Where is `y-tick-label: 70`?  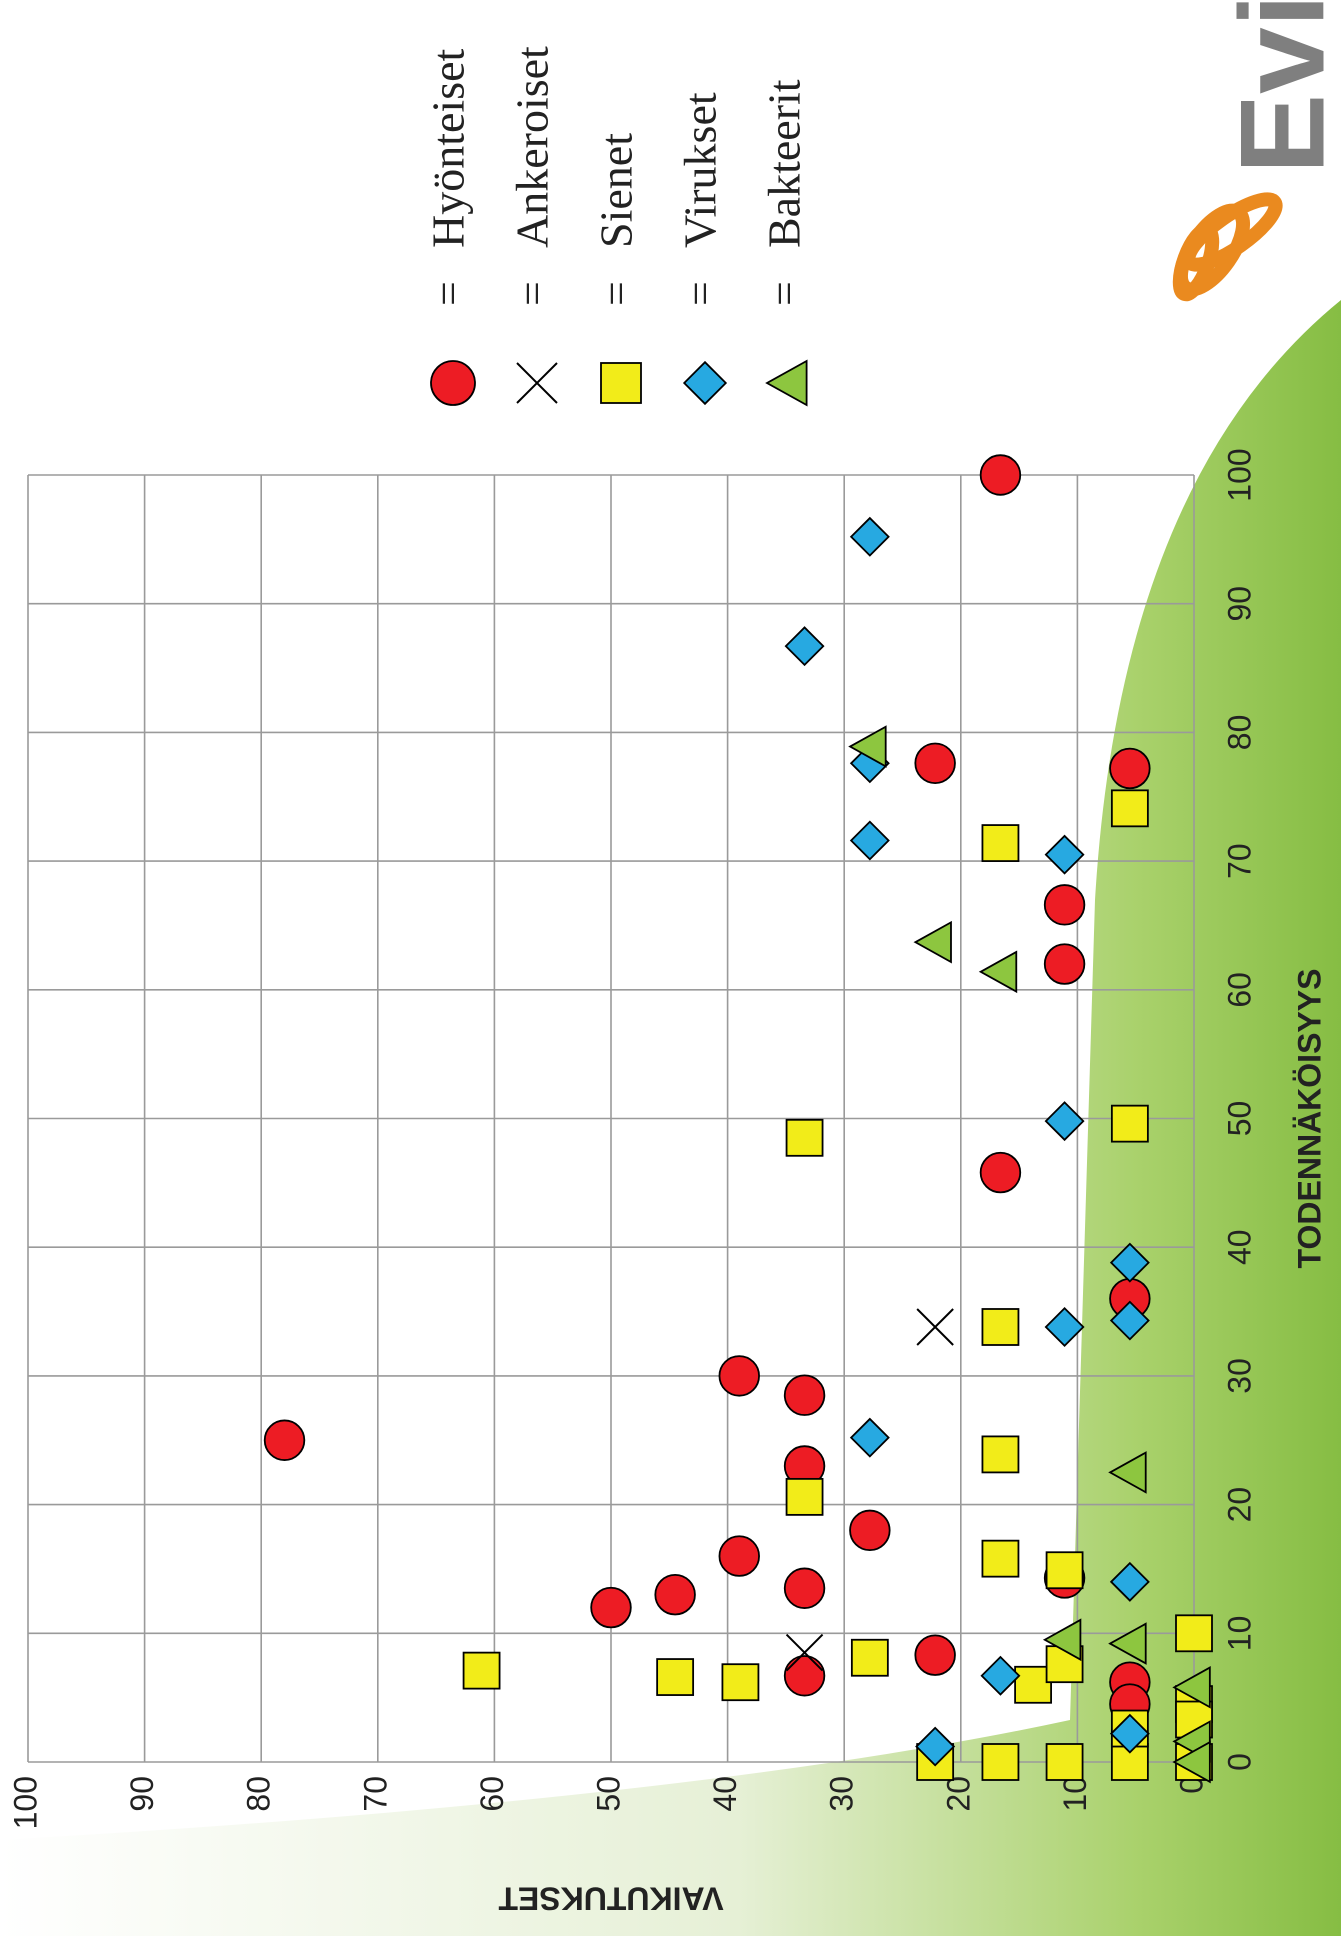
y-tick-label: 70 is located at coordinates (375, 1794).